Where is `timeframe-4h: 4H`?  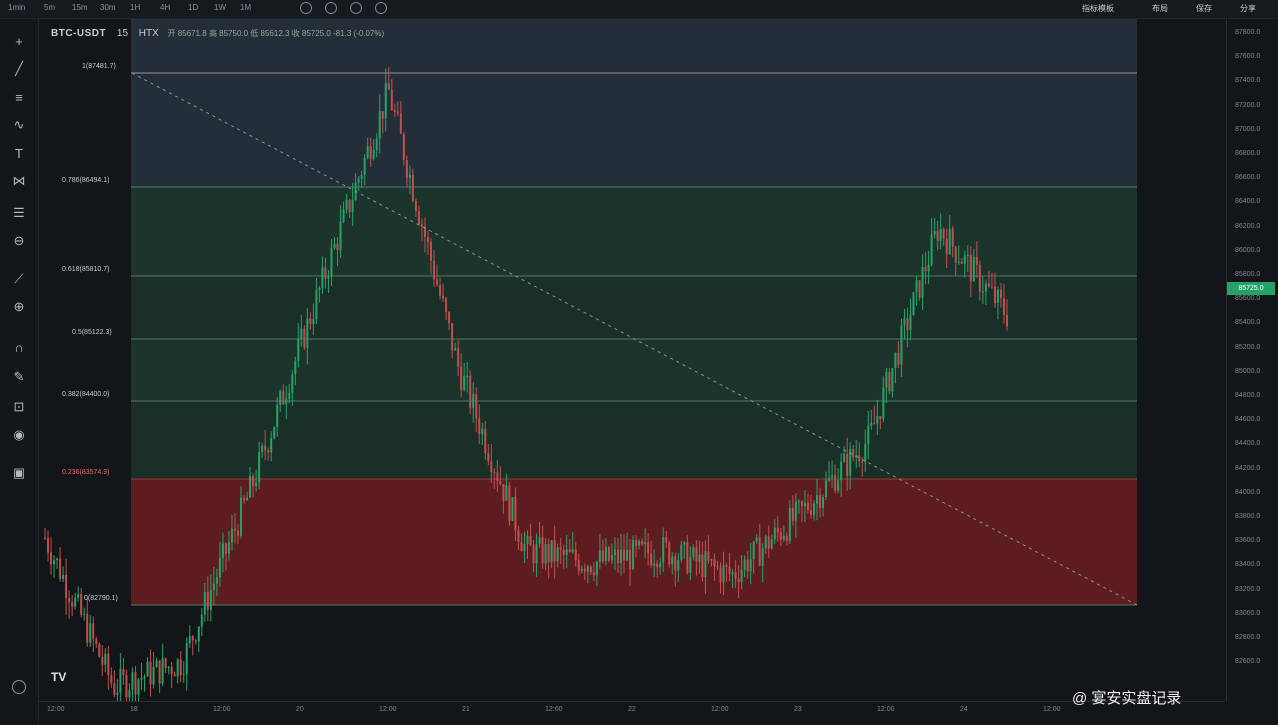
timeframe-4h: 4H is located at coordinates (165, 7).